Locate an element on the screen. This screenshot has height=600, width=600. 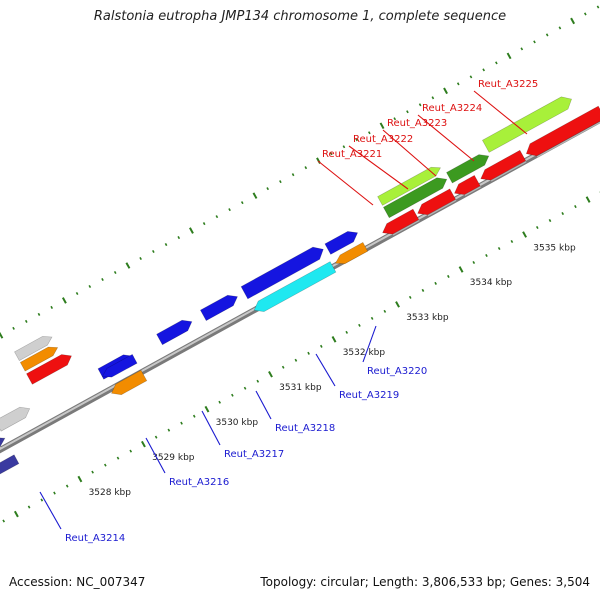
scale-label-3529: 3529 kbp is located at coordinates (173, 458).